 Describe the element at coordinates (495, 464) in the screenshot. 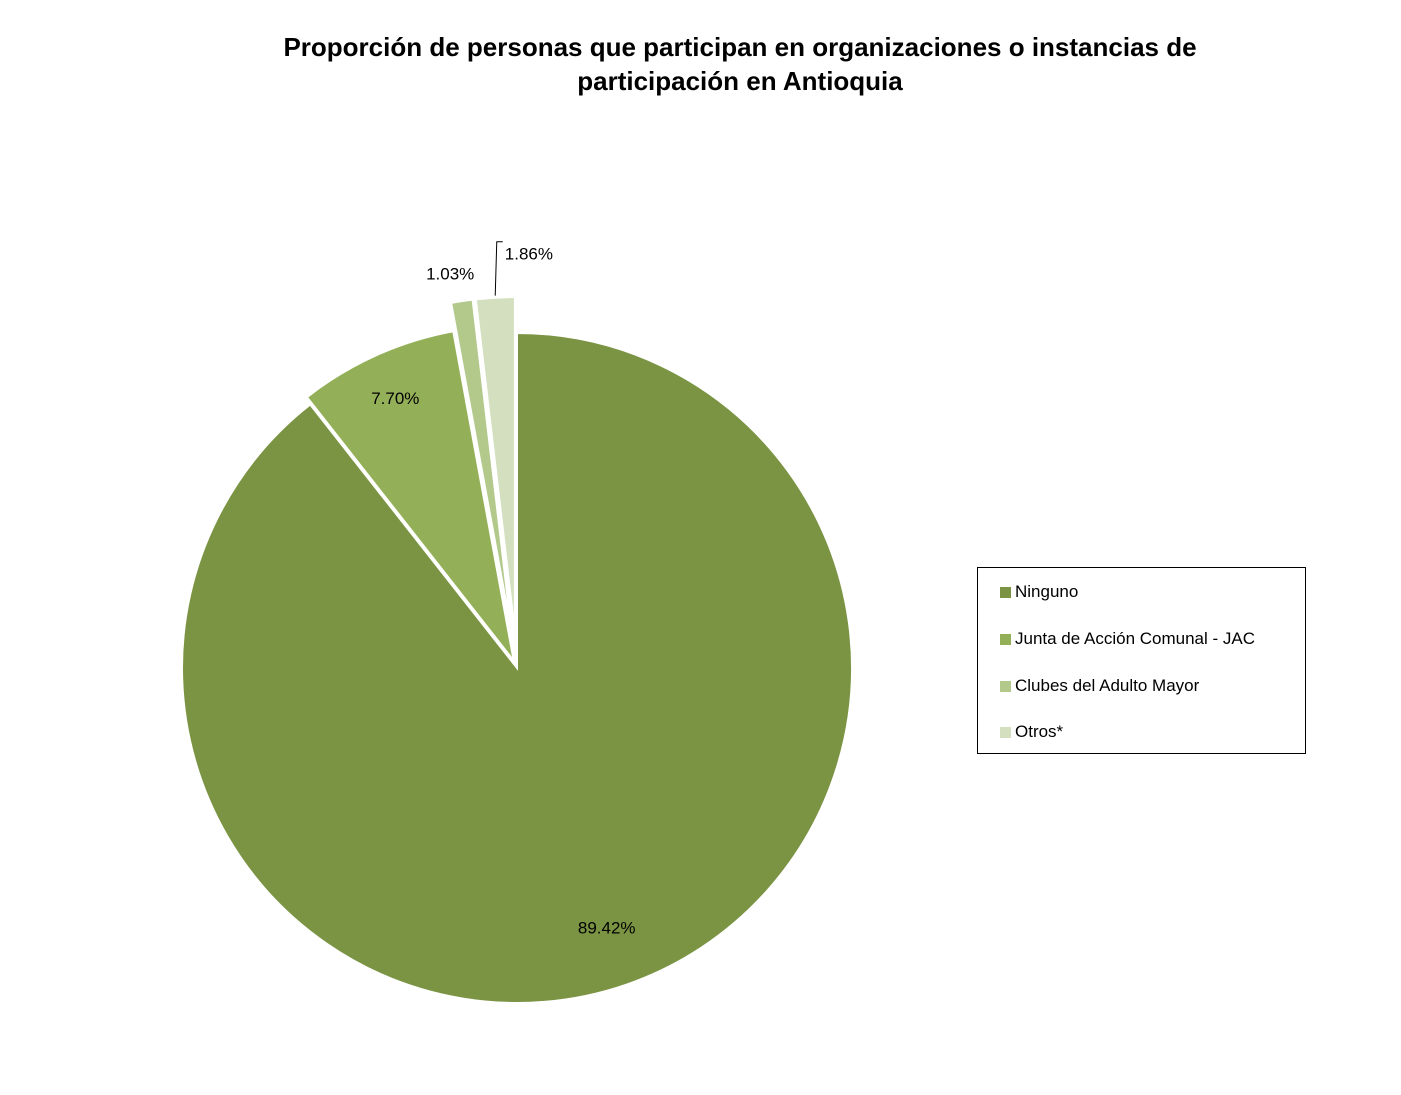

I see `pie-slice-otros` at that location.